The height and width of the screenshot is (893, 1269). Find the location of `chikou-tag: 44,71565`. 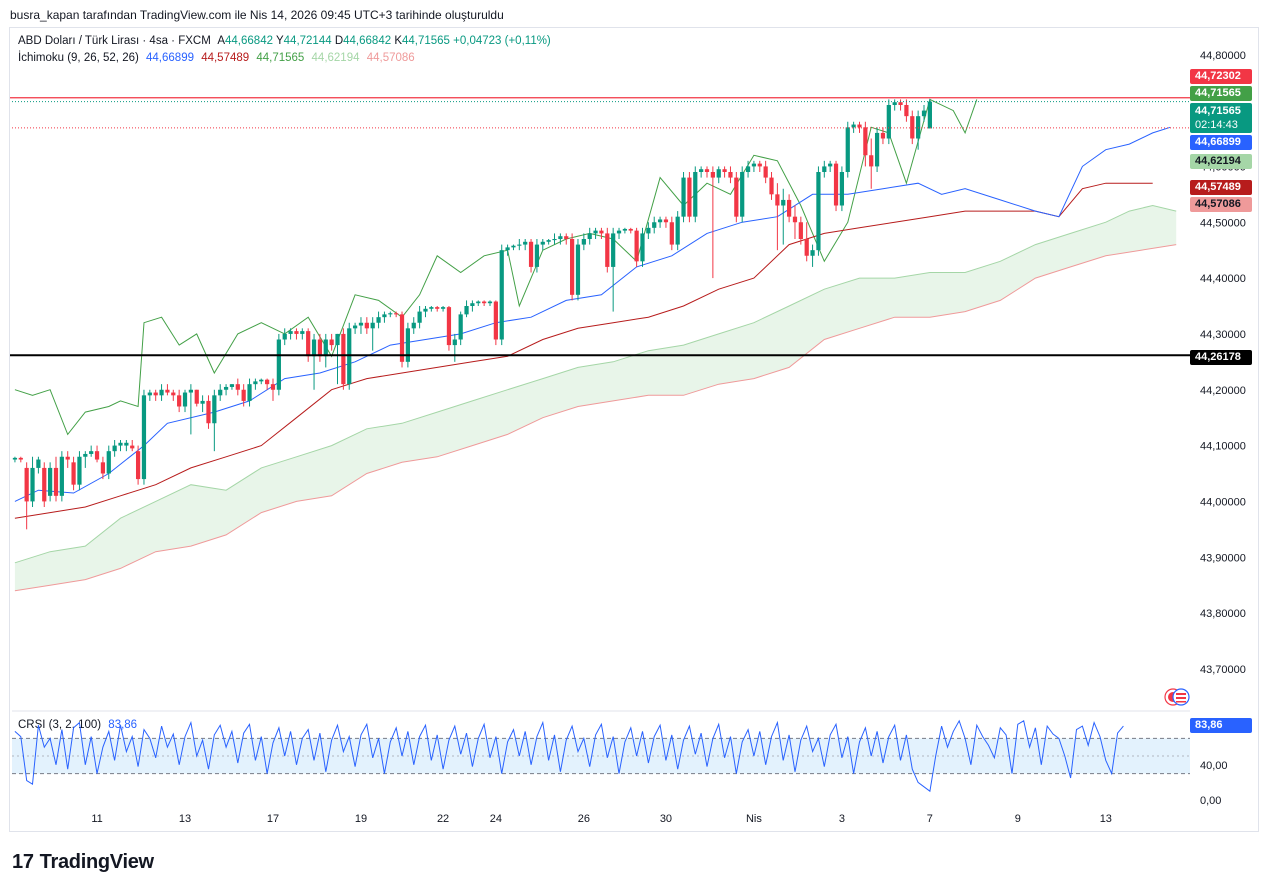

chikou-tag: 44,71565 is located at coordinates (1221, 93).